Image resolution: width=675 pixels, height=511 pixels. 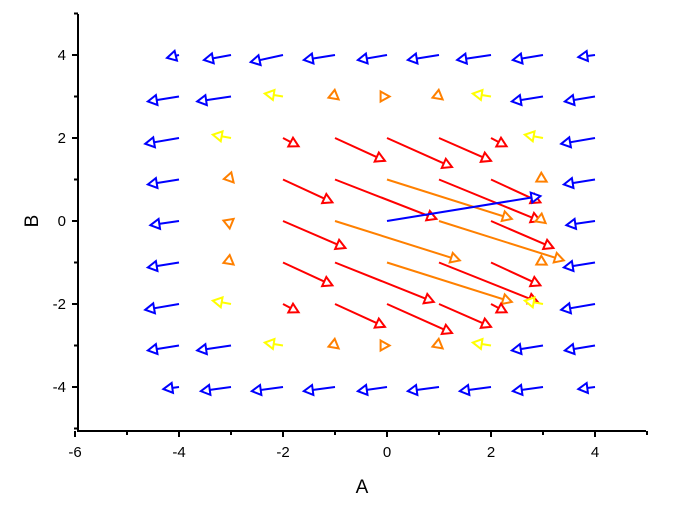 I want to click on y-tick-label: 2, so click(x=62, y=138).